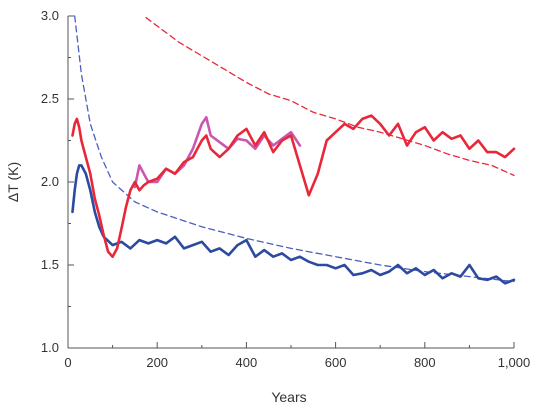  I want to click on y-tick-label: 1.5, so click(50, 264).